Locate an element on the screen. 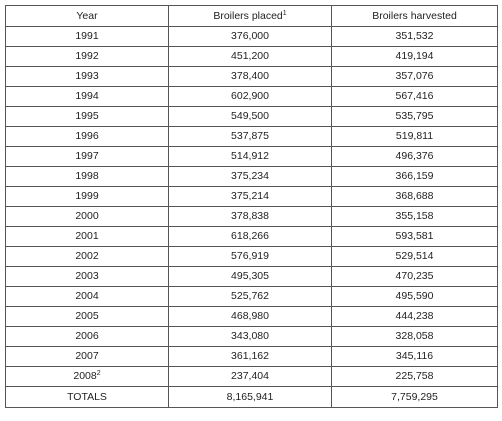 The height and width of the screenshot is (421, 502). table-row: 1996 537,875 519,811 is located at coordinates (251, 136).